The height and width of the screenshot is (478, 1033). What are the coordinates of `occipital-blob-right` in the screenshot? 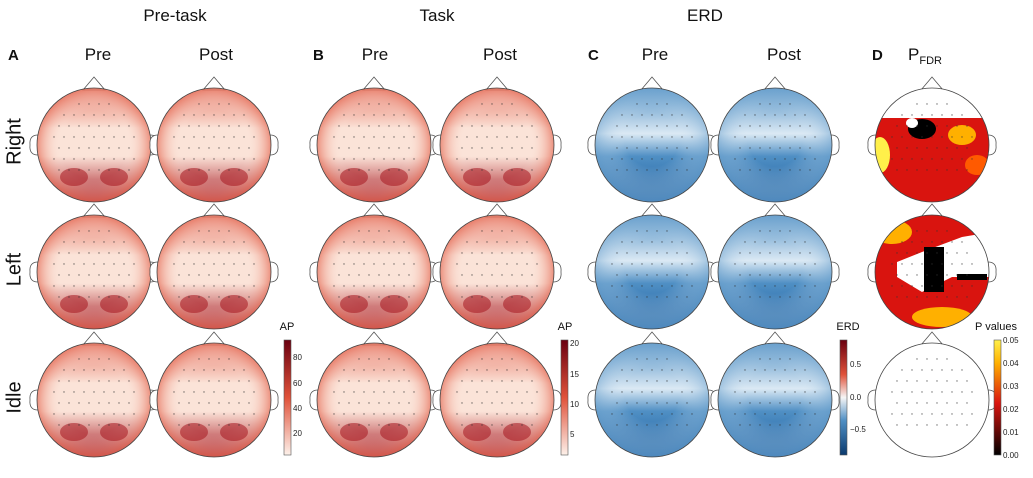 It's located at (517, 432).